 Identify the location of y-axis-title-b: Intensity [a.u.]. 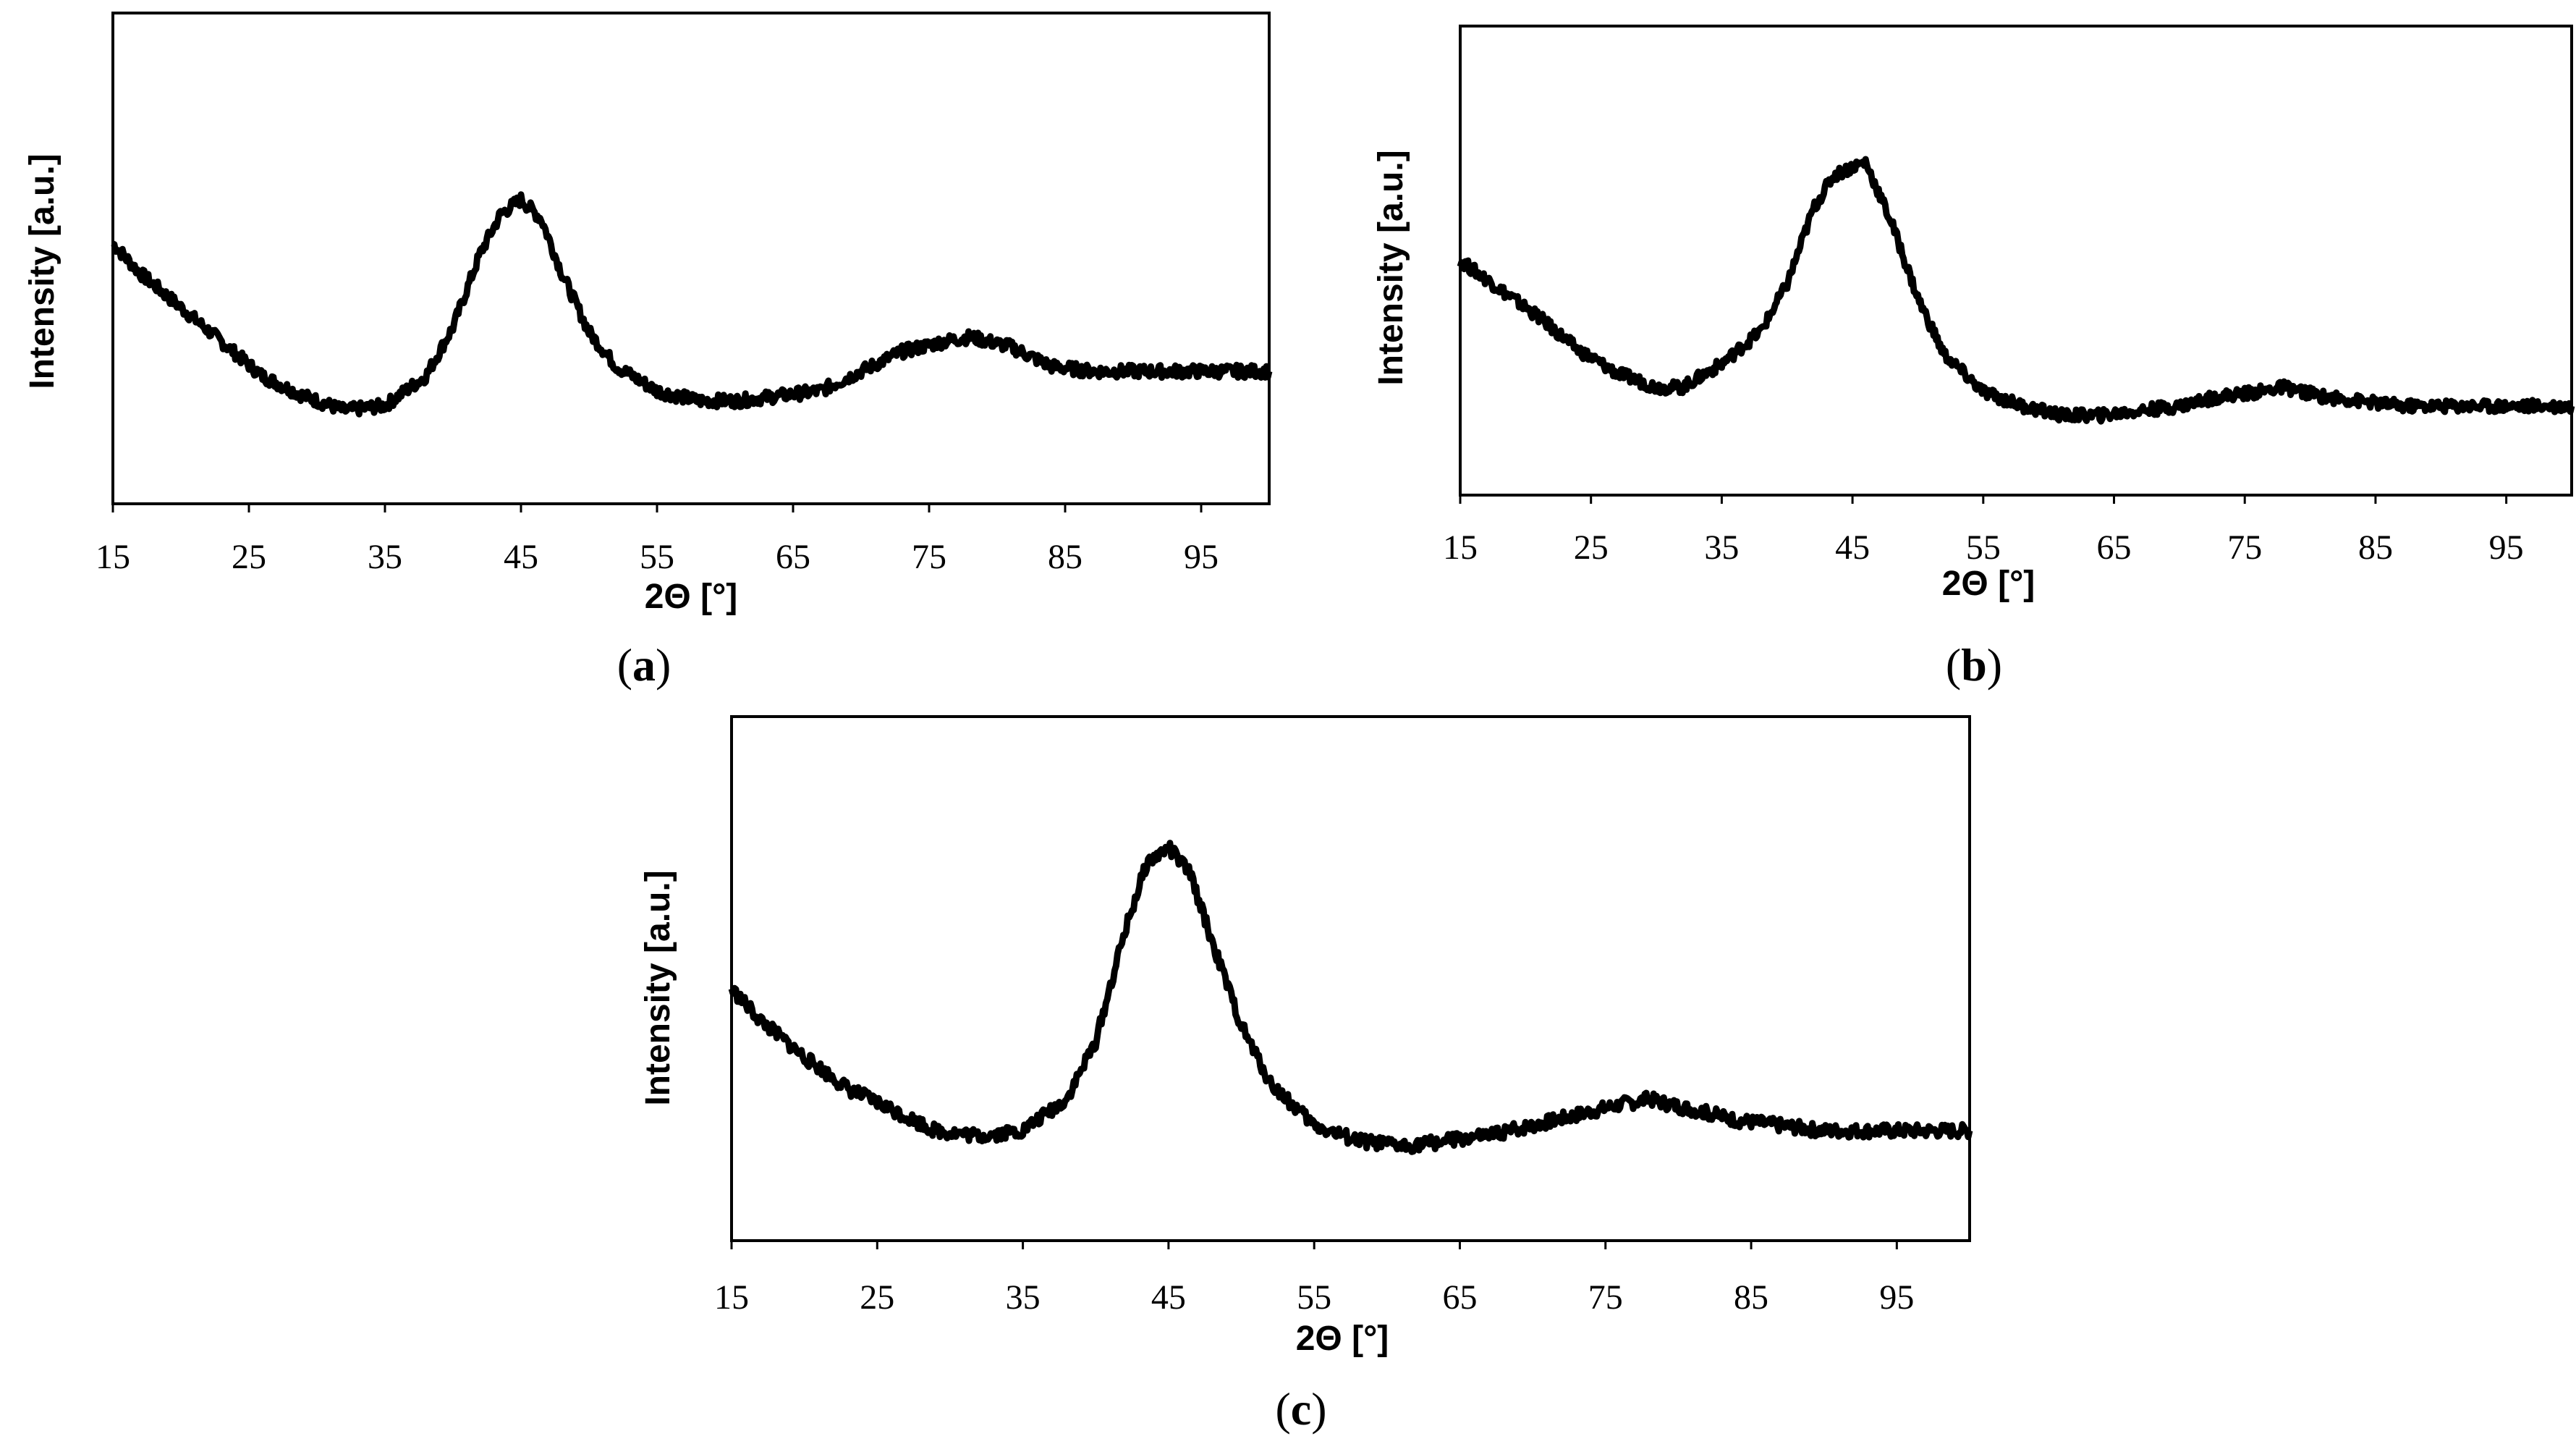
(1391, 267).